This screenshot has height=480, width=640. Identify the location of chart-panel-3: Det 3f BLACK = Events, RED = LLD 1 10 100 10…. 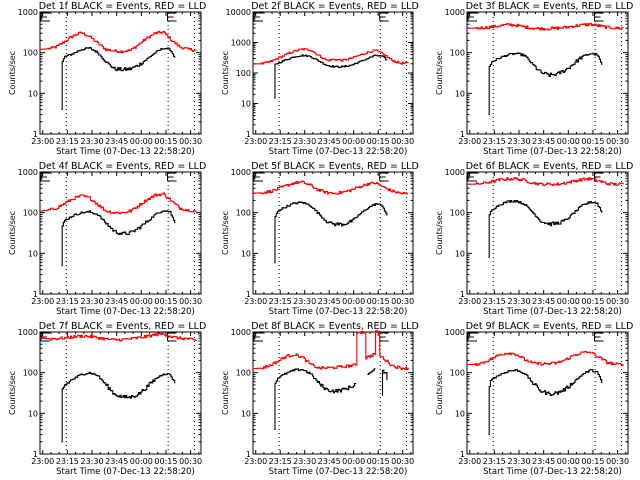
(534, 79).